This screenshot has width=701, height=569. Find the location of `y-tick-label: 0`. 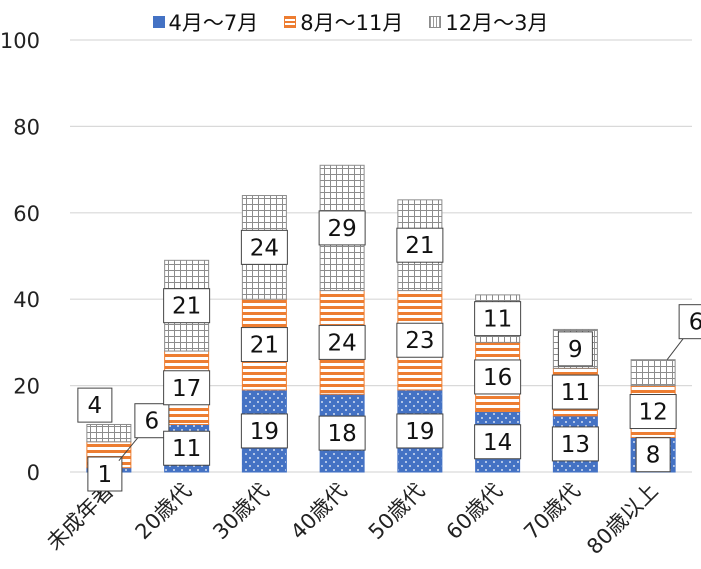

y-tick-label: 0 is located at coordinates (33, 473).